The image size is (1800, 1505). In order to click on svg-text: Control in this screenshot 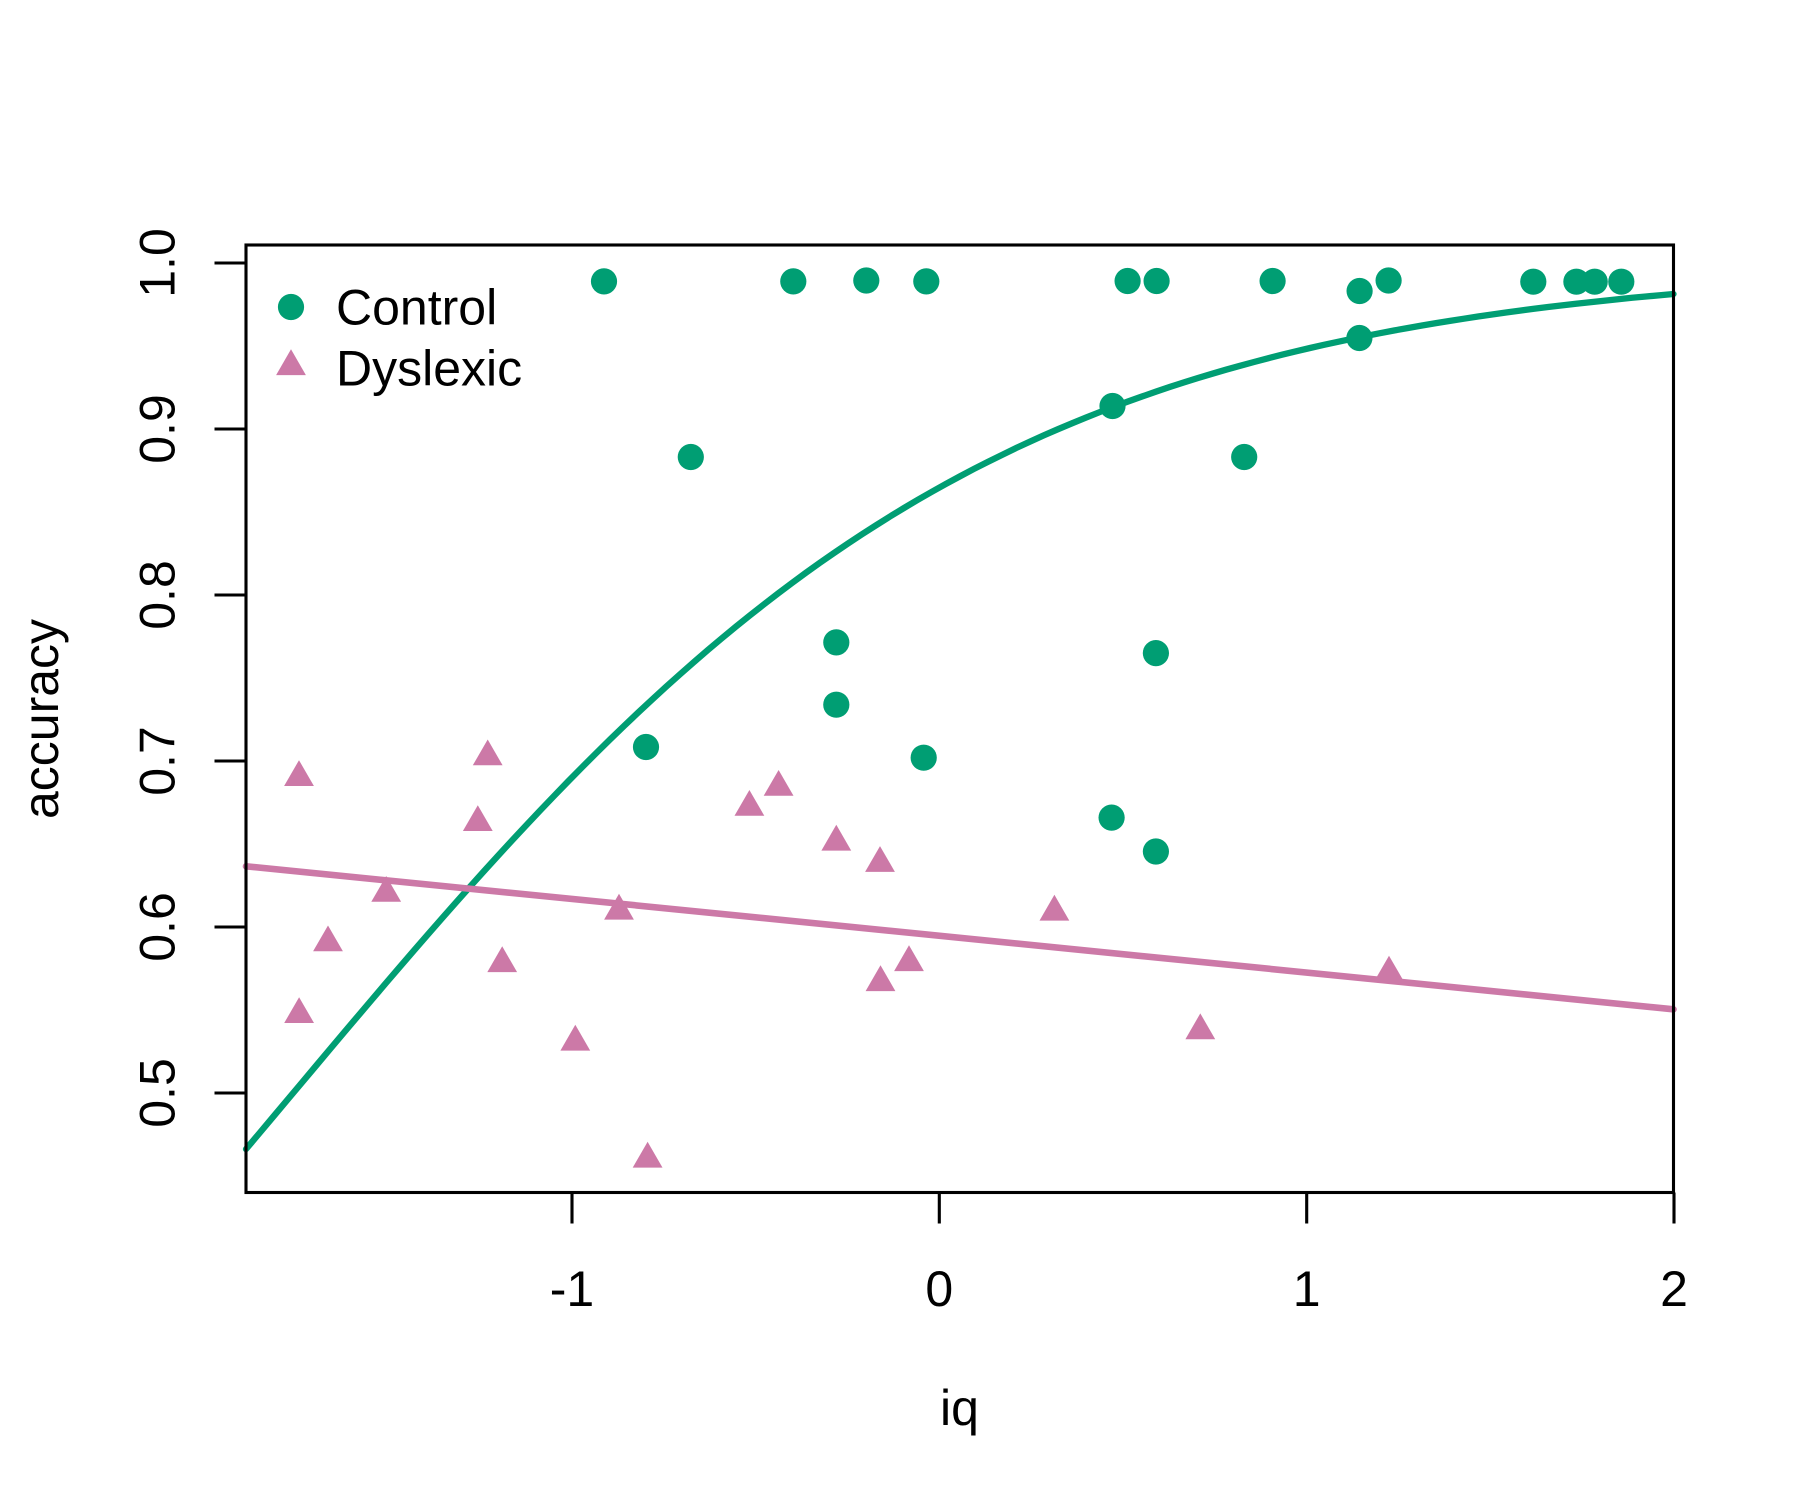, I will do `click(416, 308)`.